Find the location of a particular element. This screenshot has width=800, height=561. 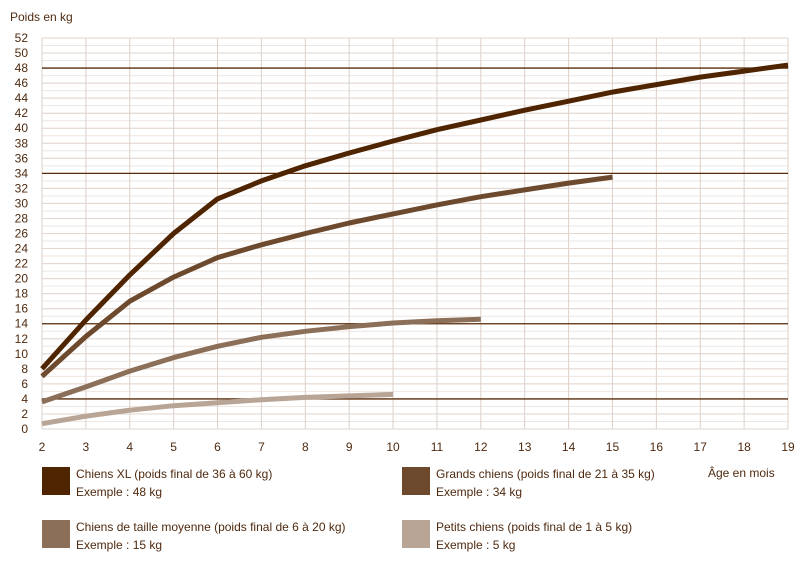

y-tick-label: 26 is located at coordinates (22, 234).